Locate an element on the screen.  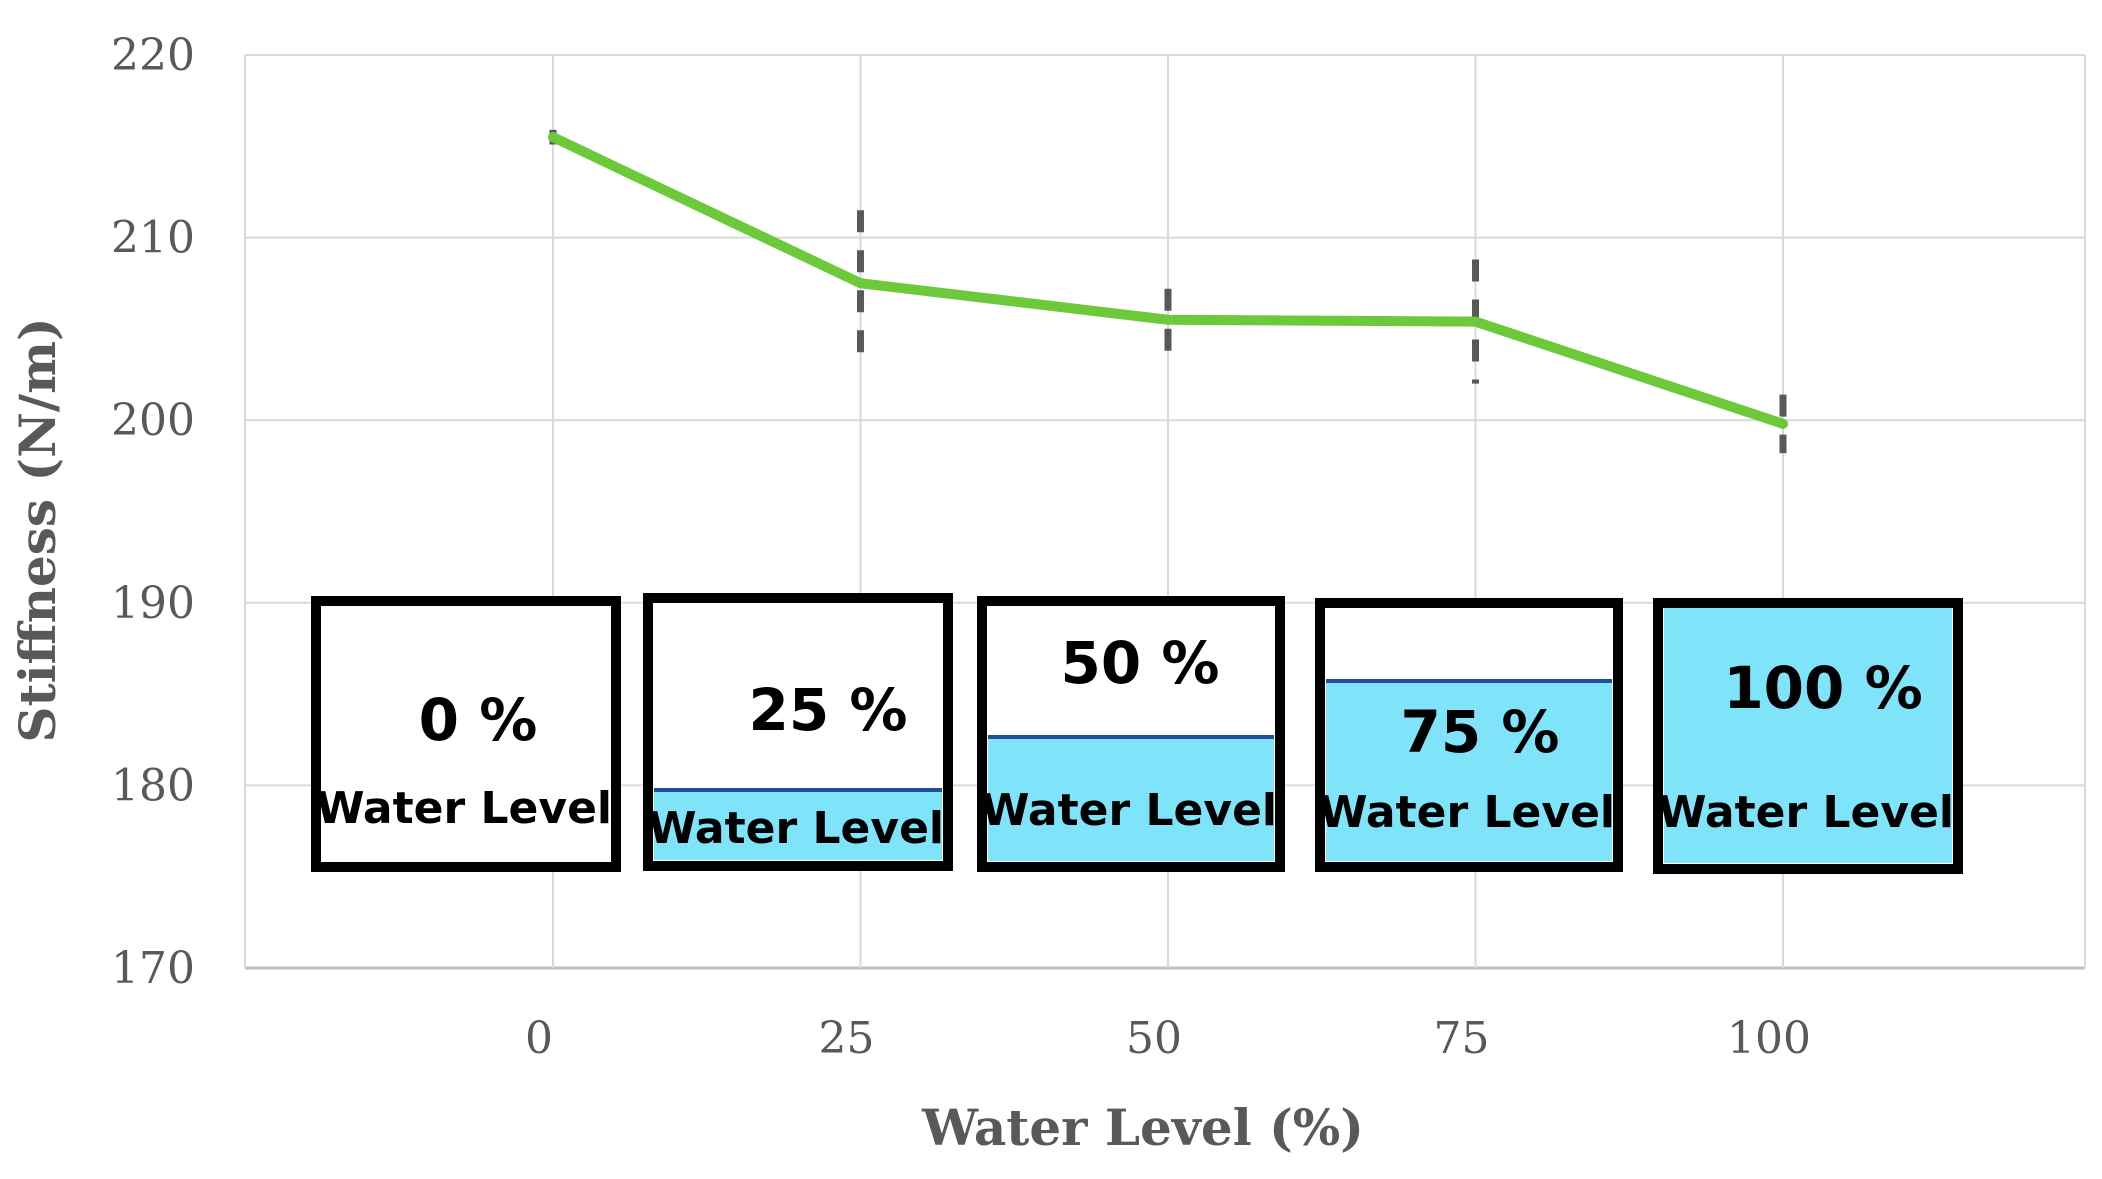
water-tank: 75 % Water Level is located at coordinates (1469, 735).